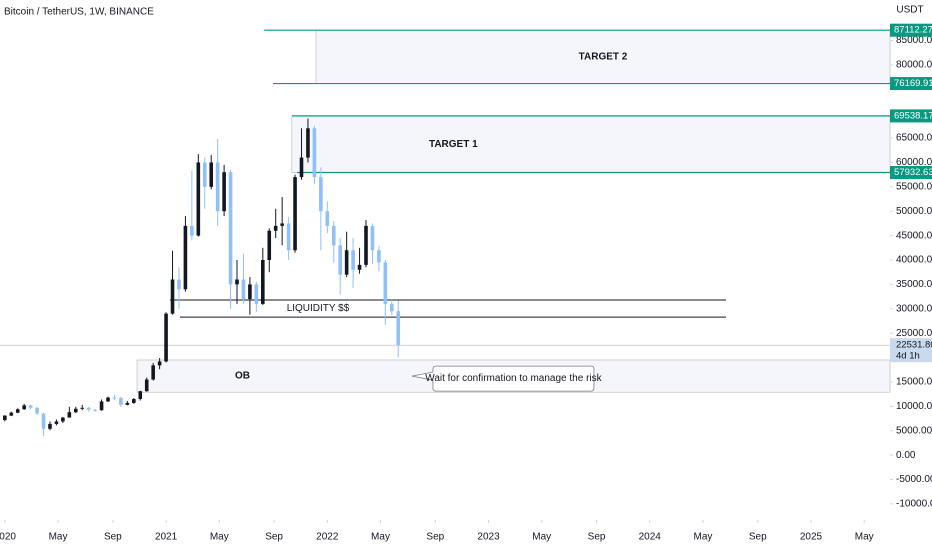  I want to click on y-tick-label: 30000.00, so click(914, 308).